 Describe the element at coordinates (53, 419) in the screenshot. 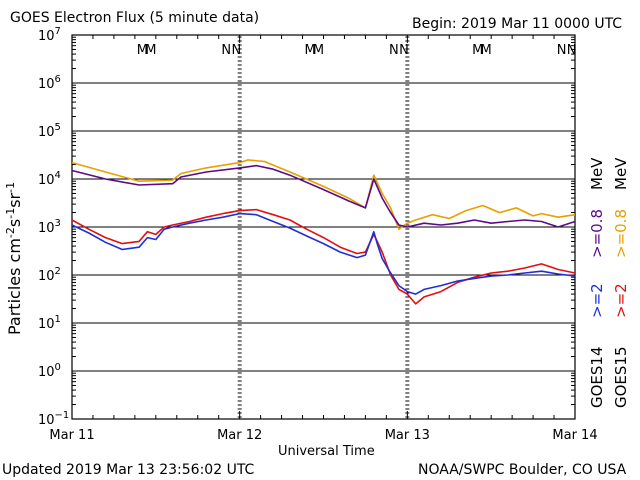

I see `y-tick-label: 10⁻¹` at that location.